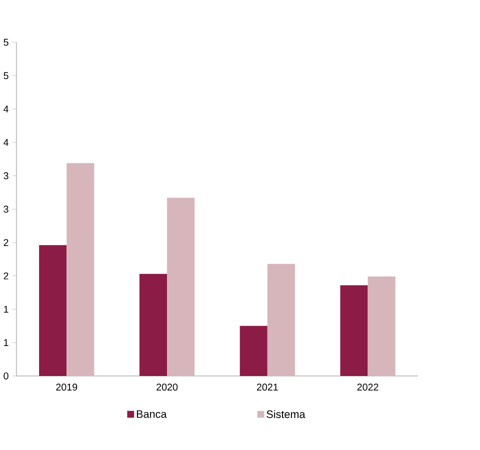 The width and height of the screenshot is (480, 450). What do you see at coordinates (67, 387) in the screenshot?
I see `x-tick-label: 2019` at bounding box center [67, 387].